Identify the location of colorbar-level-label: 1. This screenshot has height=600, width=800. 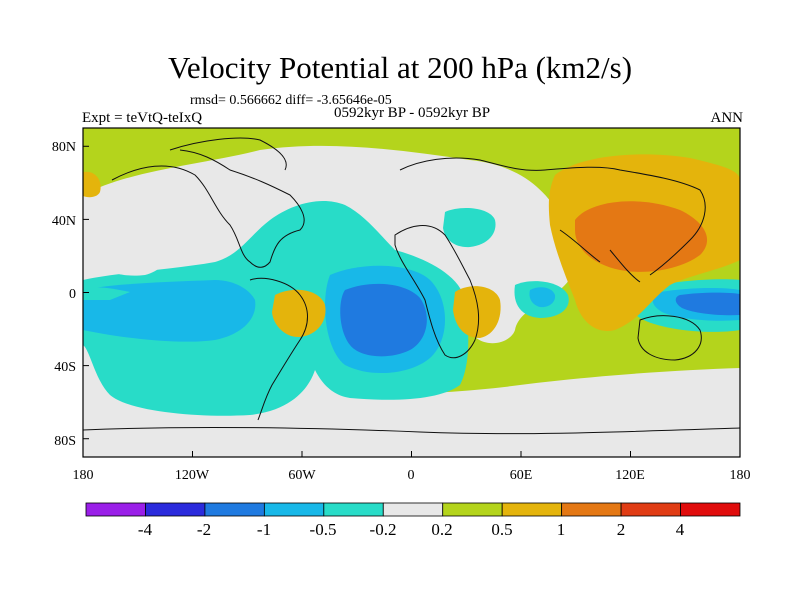
(561, 529).